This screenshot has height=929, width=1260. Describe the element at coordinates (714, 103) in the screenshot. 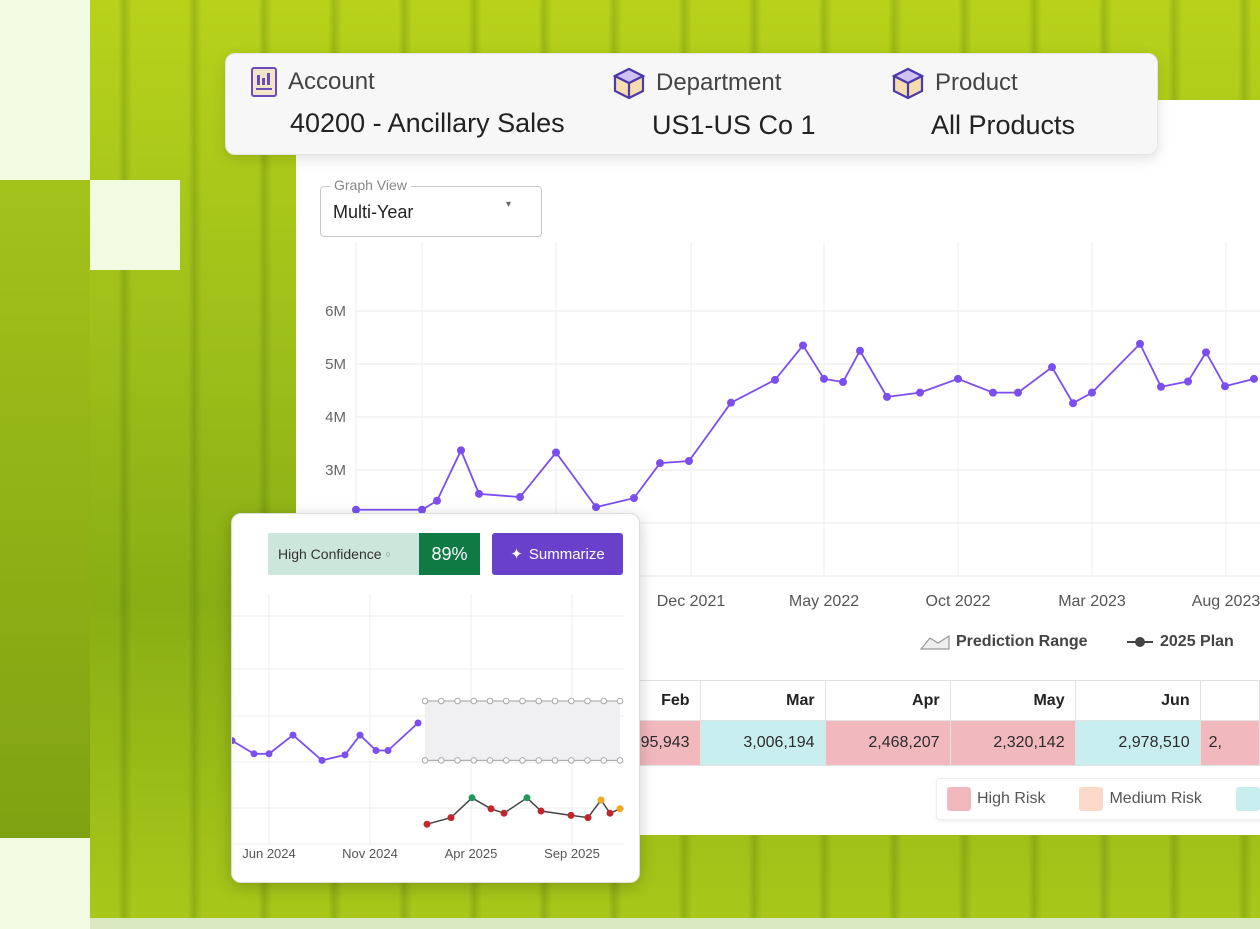

I see `department-filter: Department US1-US Co 1` at that location.